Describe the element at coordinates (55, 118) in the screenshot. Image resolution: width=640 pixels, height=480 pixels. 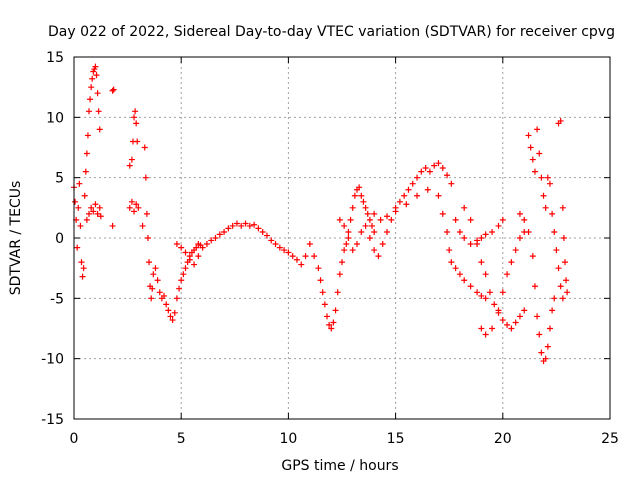
I see `y-tick-label: 10` at that location.